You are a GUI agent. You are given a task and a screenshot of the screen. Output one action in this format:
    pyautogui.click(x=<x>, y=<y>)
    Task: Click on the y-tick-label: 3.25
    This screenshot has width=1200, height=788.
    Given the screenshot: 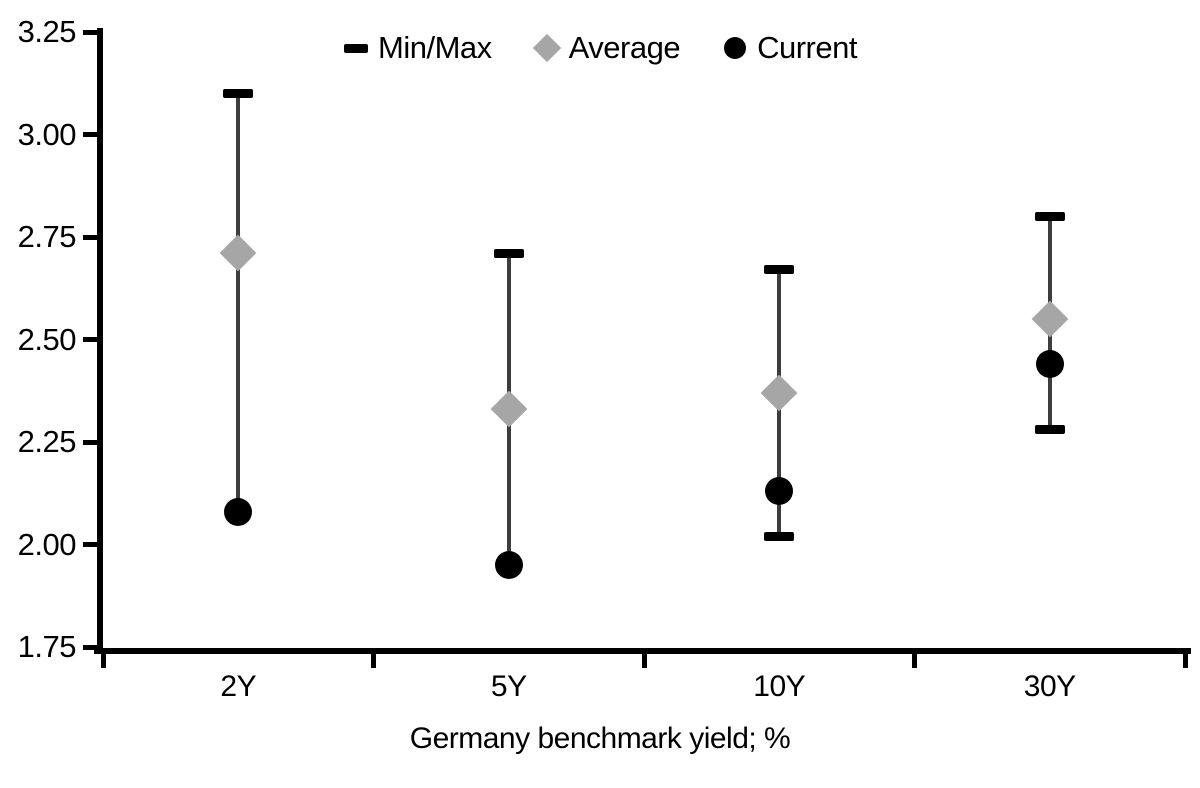 What is the action you would take?
    pyautogui.click(x=47, y=31)
    